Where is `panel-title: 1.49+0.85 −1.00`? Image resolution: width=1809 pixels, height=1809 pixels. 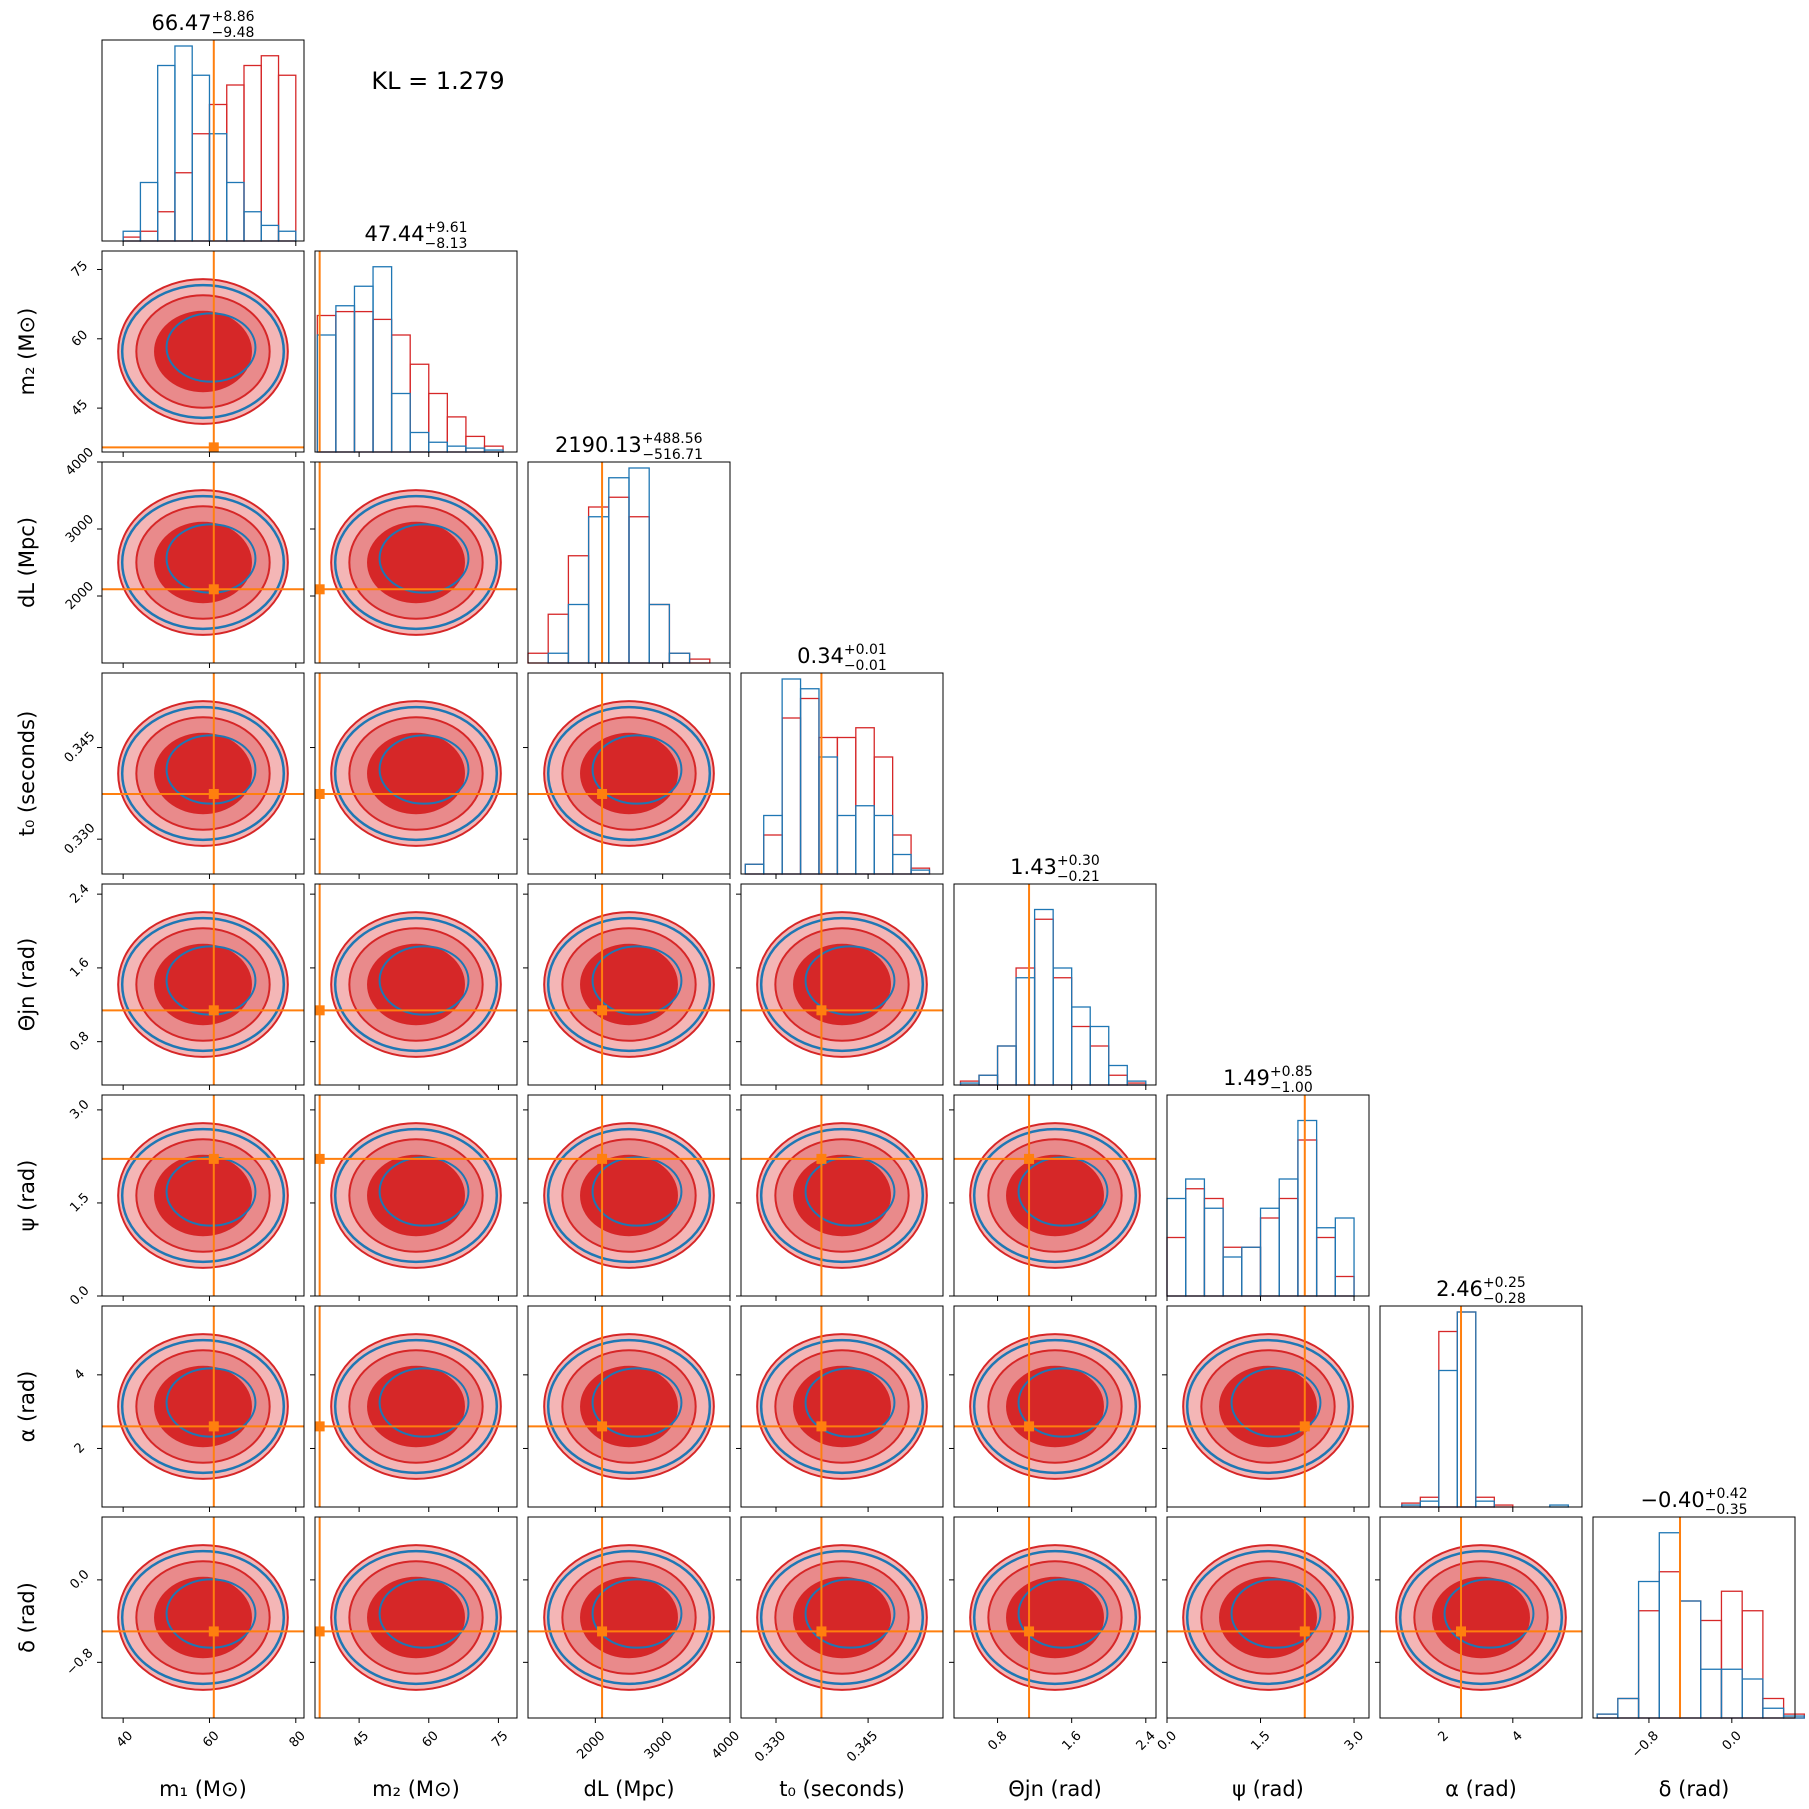 panel-title: 1.49+0.85 −1.00 is located at coordinates (1268, 1080).